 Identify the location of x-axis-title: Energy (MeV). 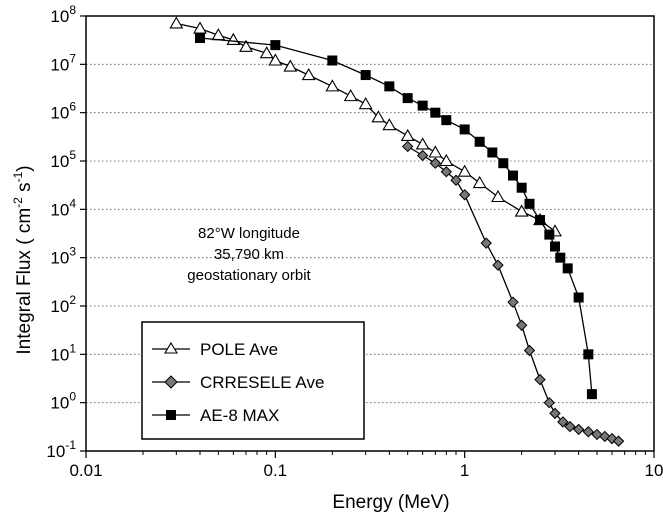
(390, 502).